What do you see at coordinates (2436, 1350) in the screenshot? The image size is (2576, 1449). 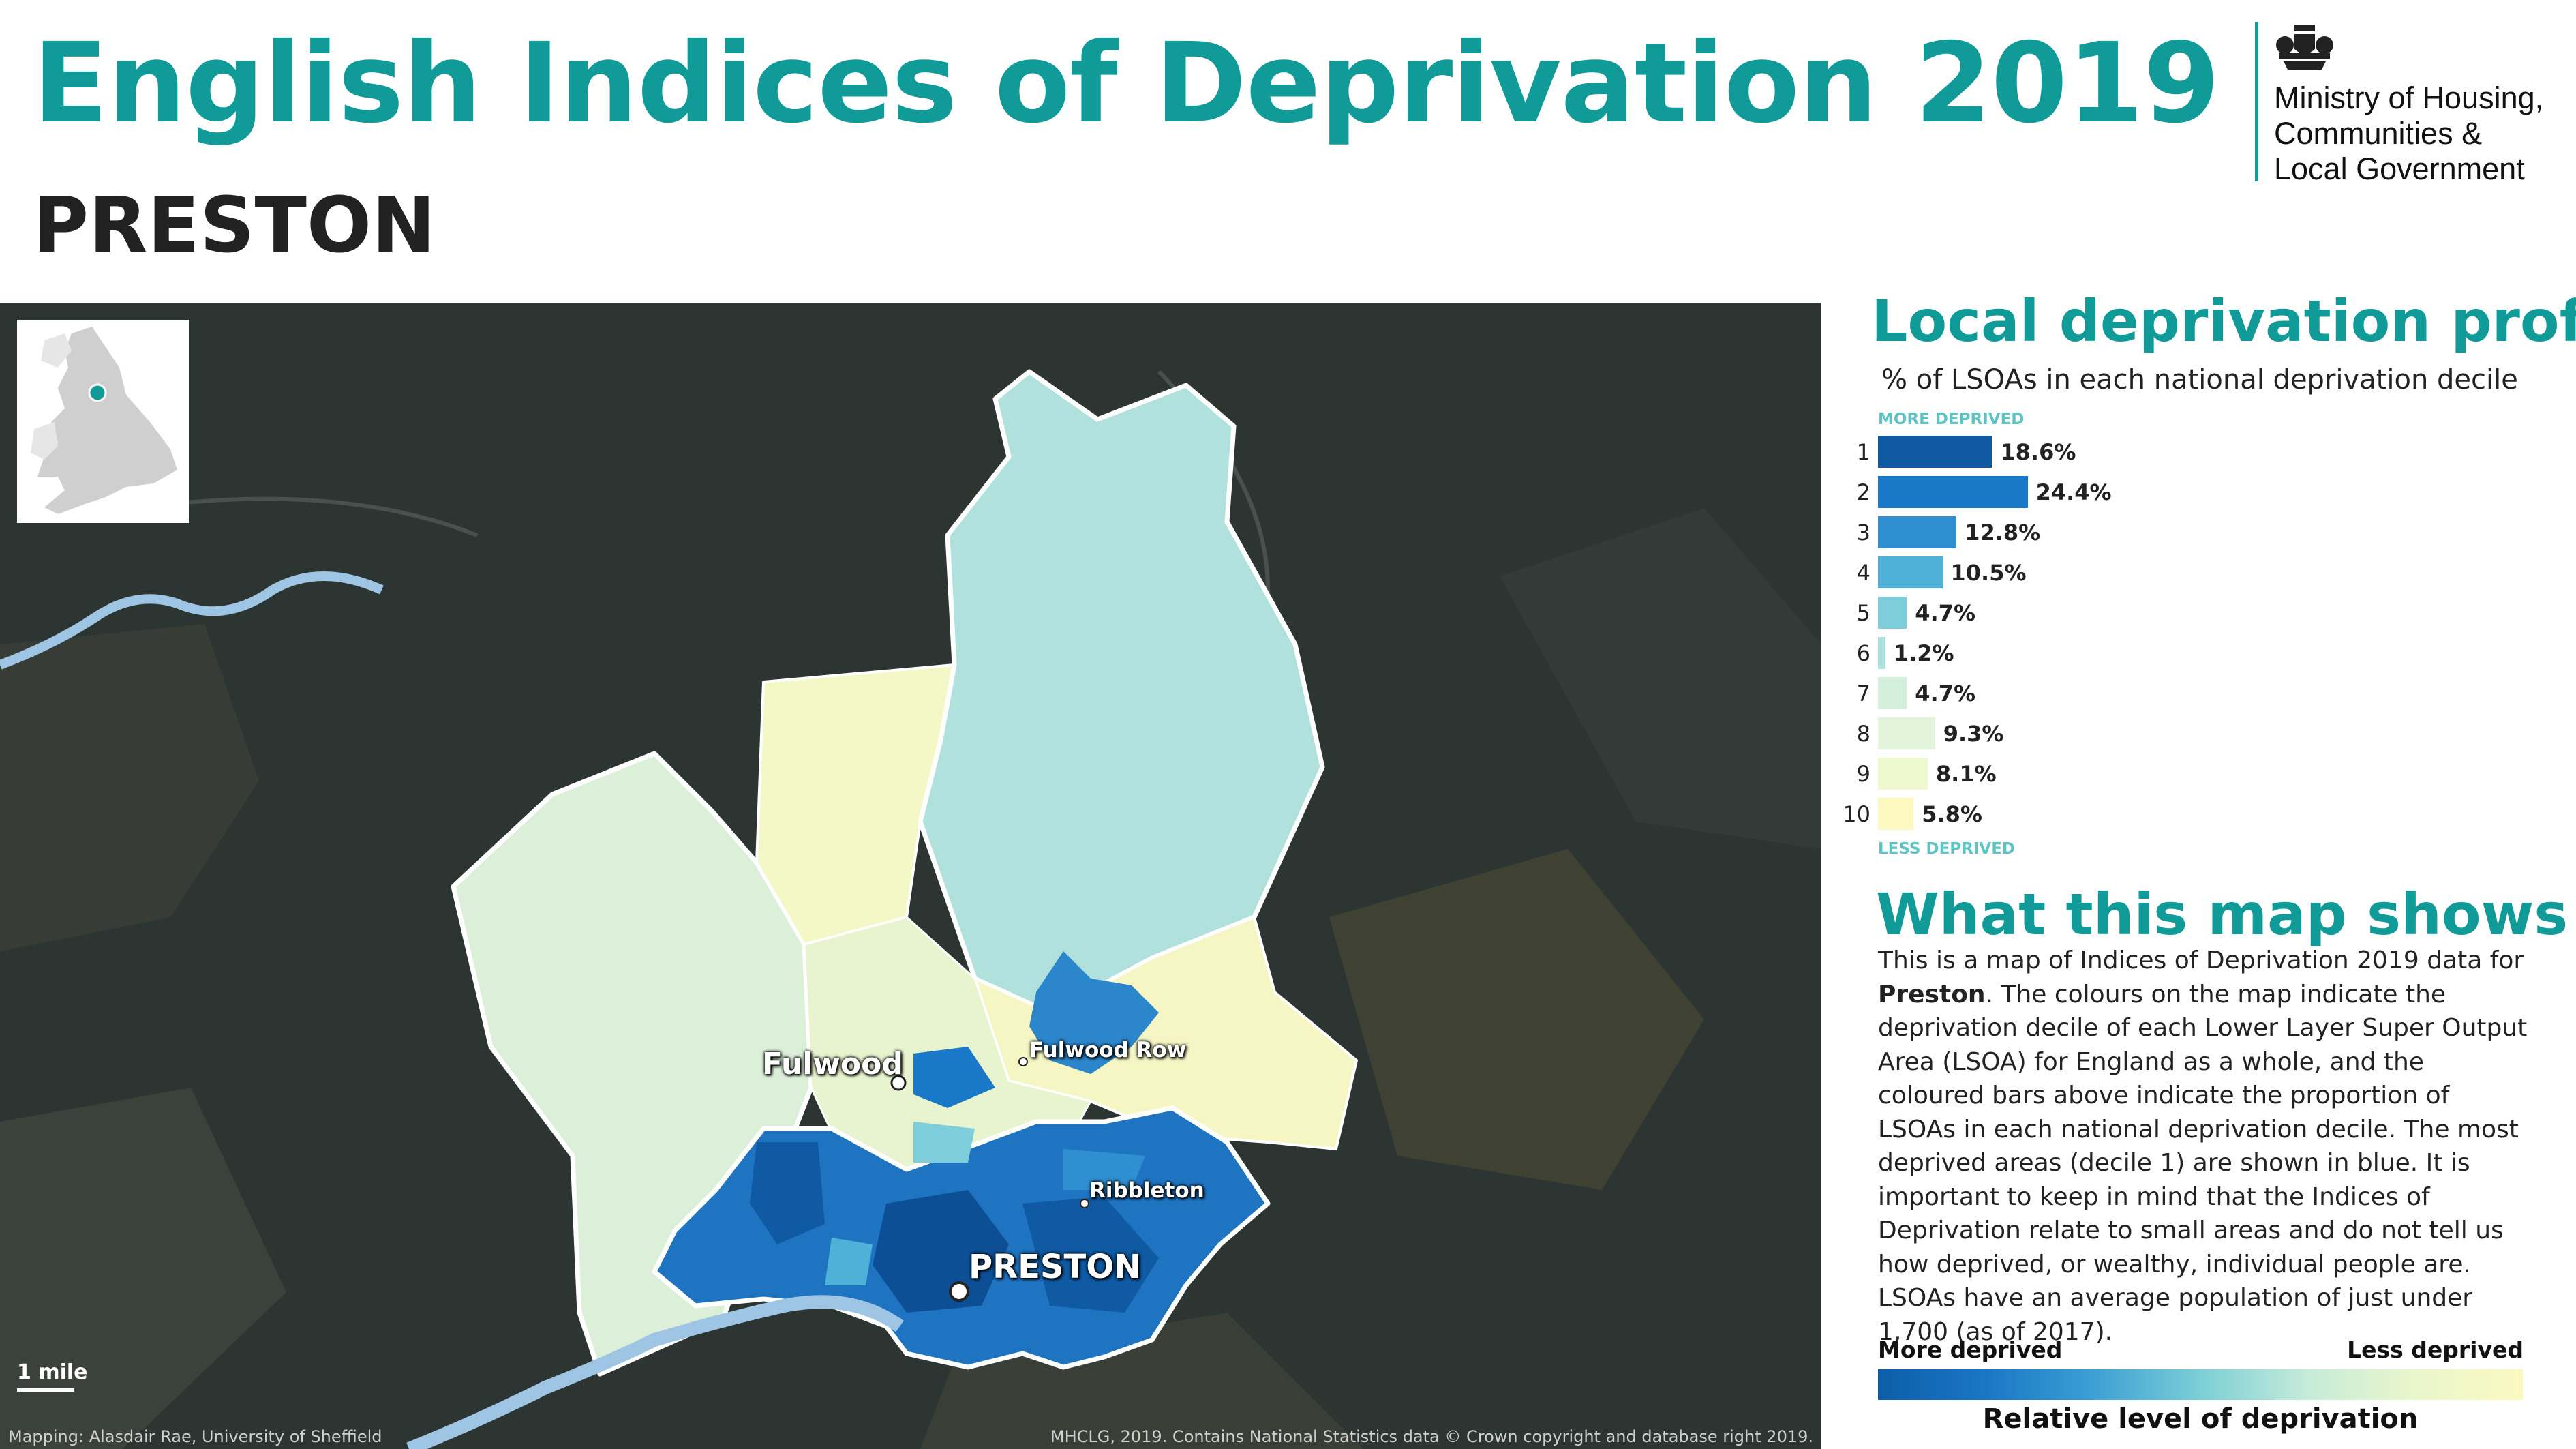 I see `legend-less-deprived: Less deprived` at bounding box center [2436, 1350].